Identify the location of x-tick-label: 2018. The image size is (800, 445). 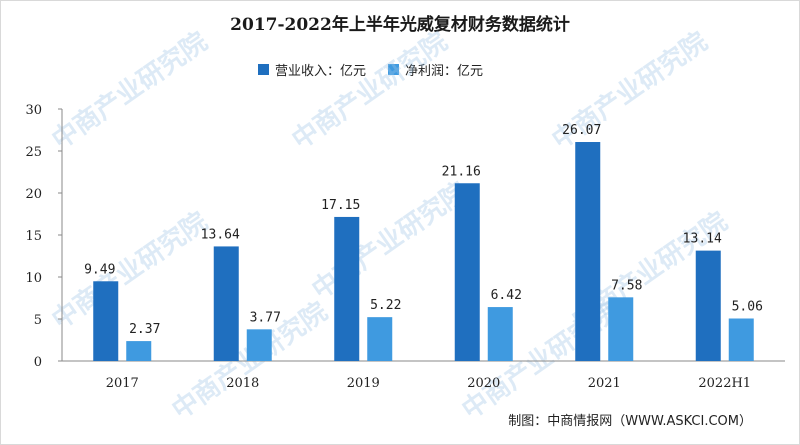
(242, 383).